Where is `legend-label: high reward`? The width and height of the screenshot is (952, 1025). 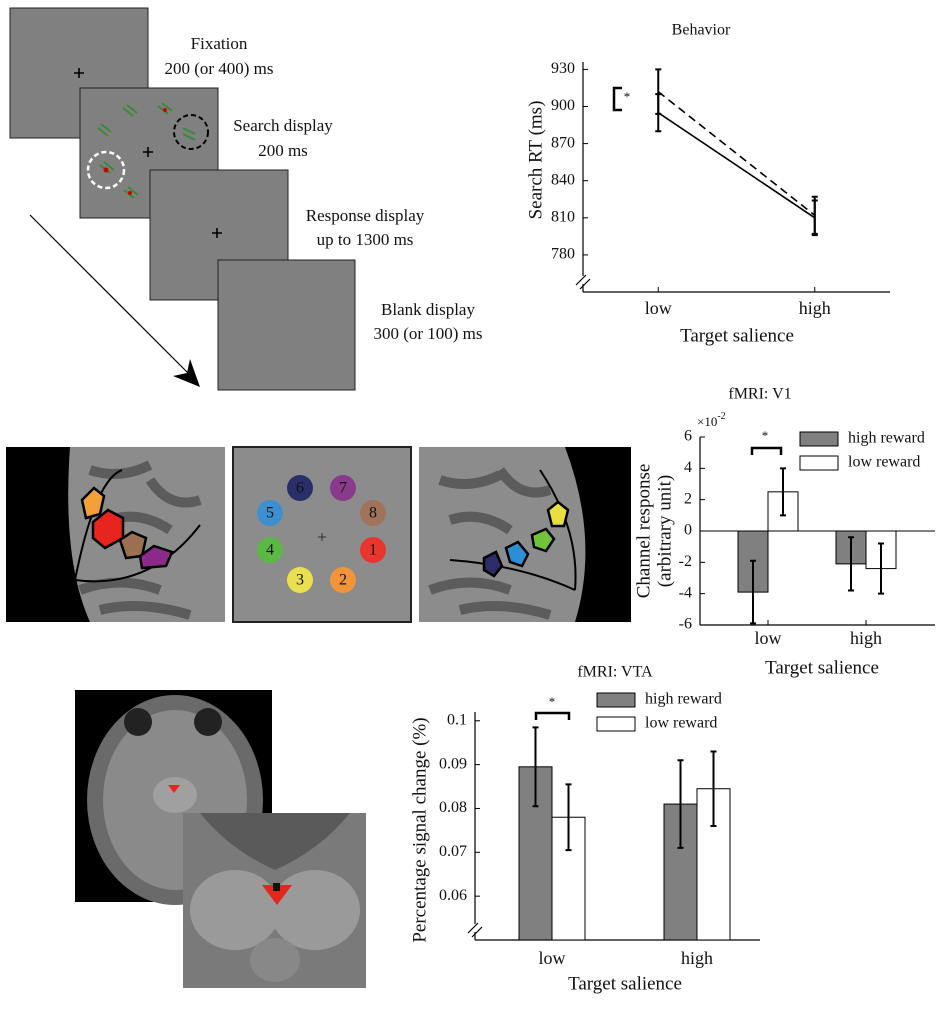
legend-label: high reward is located at coordinates (683, 699).